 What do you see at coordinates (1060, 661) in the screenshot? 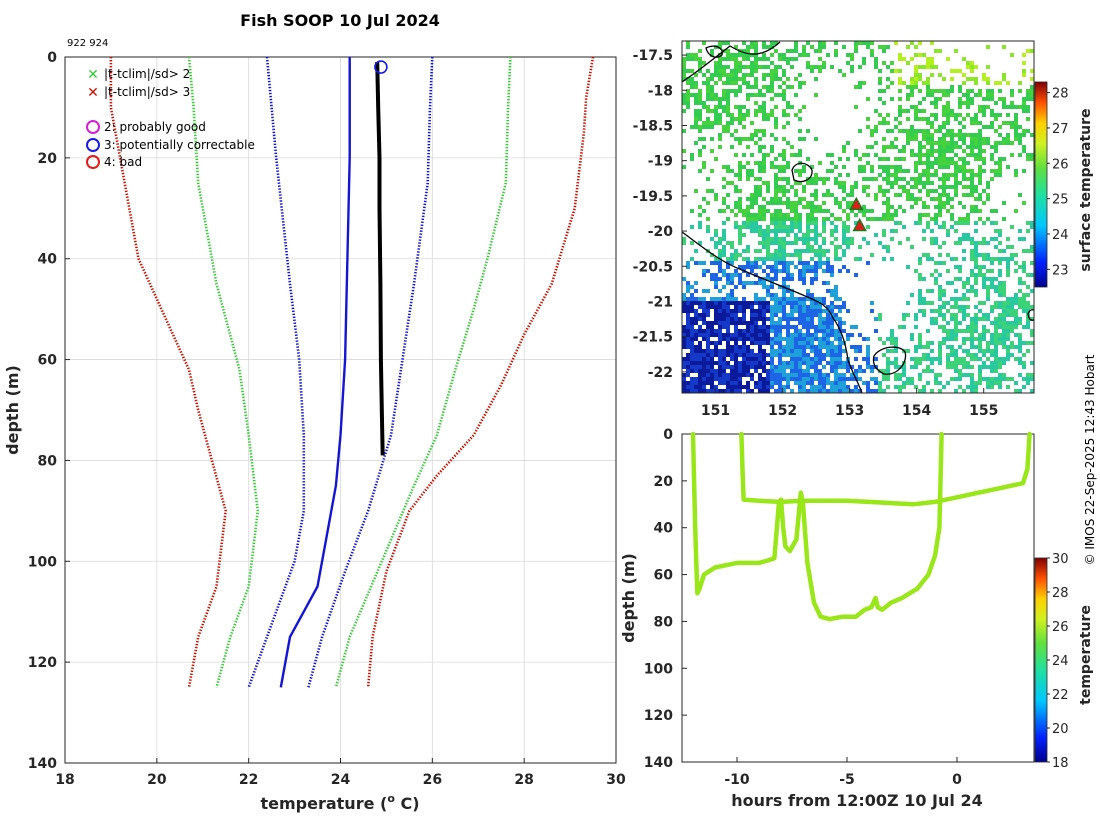
I see `depth-time-colorbar-tick-label: 24` at bounding box center [1060, 661].